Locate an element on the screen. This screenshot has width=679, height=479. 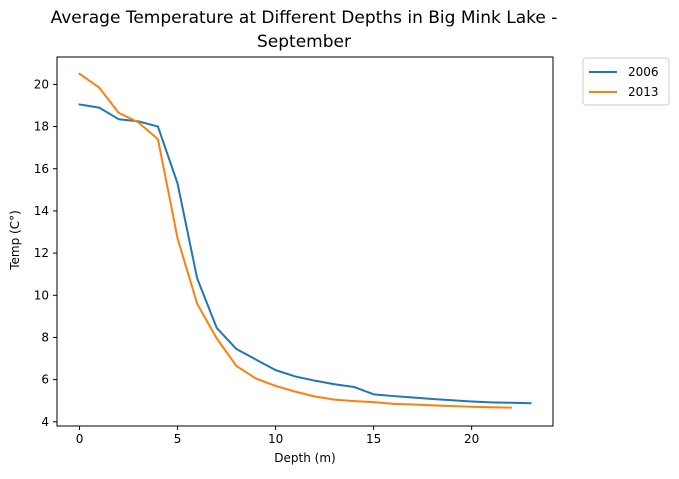
y-tick-label: 14 is located at coordinates (41, 211).